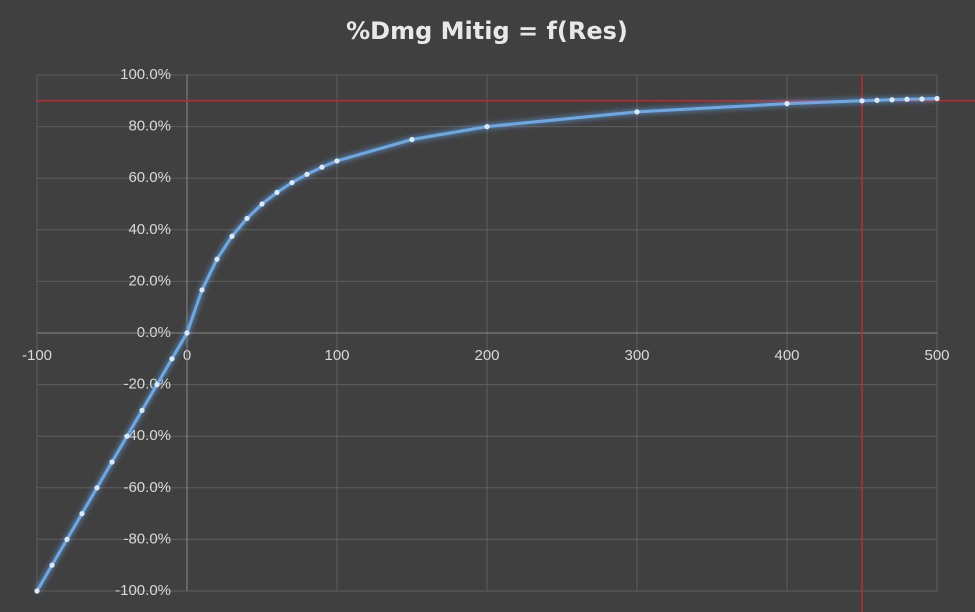 The width and height of the screenshot is (975, 612). I want to click on y-tick-label: 0.0%, so click(154, 332).